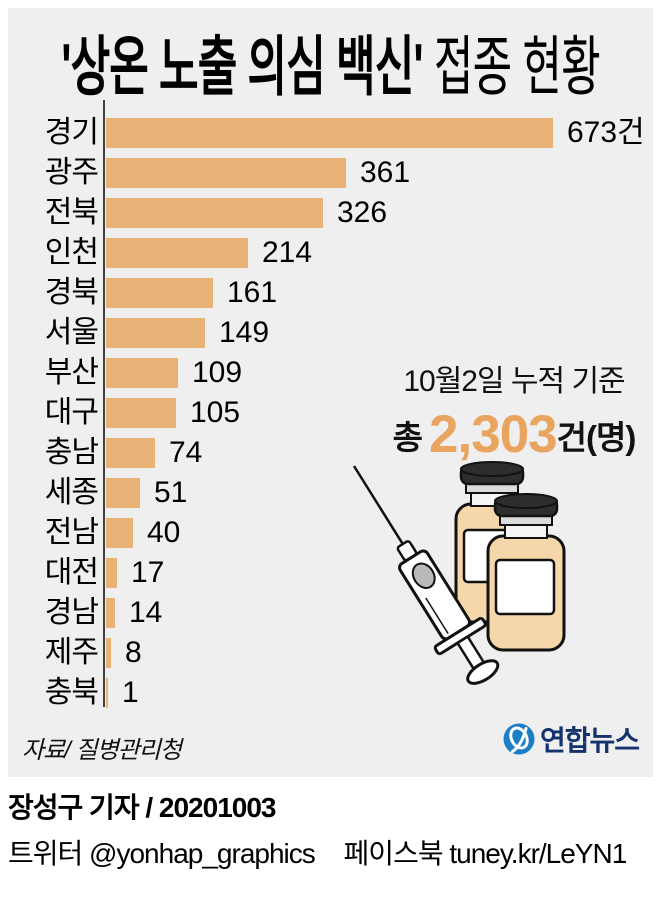  Describe the element at coordinates (102, 750) in the screenshot. I see `source-note: 자료/ 질병관리청` at that location.